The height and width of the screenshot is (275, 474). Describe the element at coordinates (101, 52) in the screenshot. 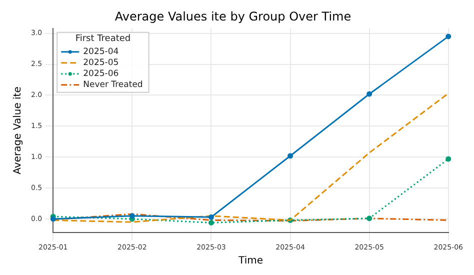

I see `legend-label: 2025-04` at that location.